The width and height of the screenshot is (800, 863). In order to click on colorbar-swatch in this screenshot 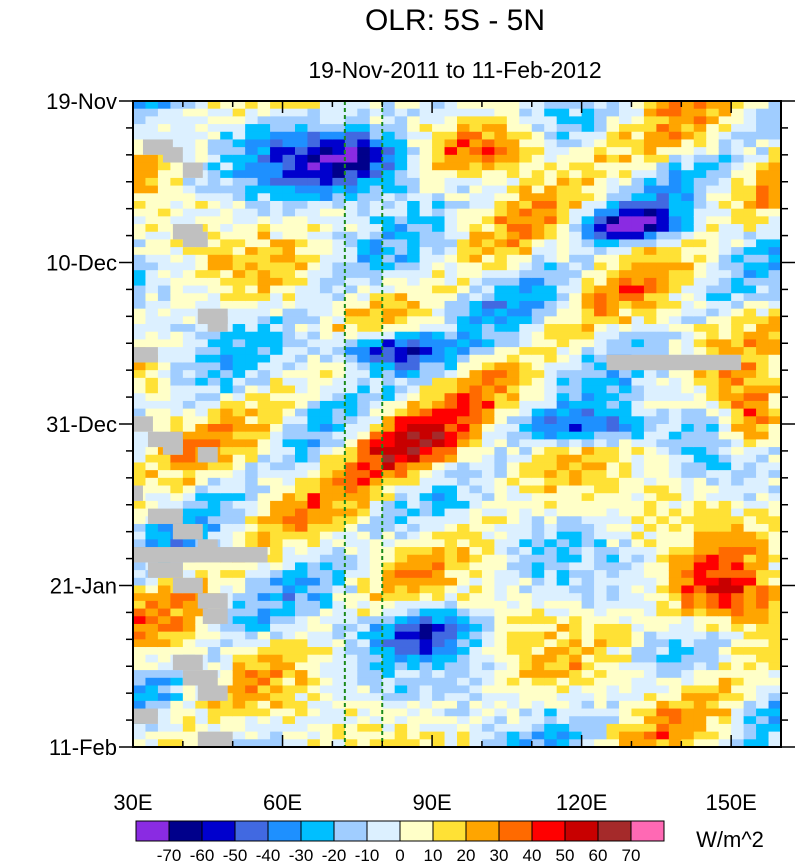, I will do `click(449, 831)`.